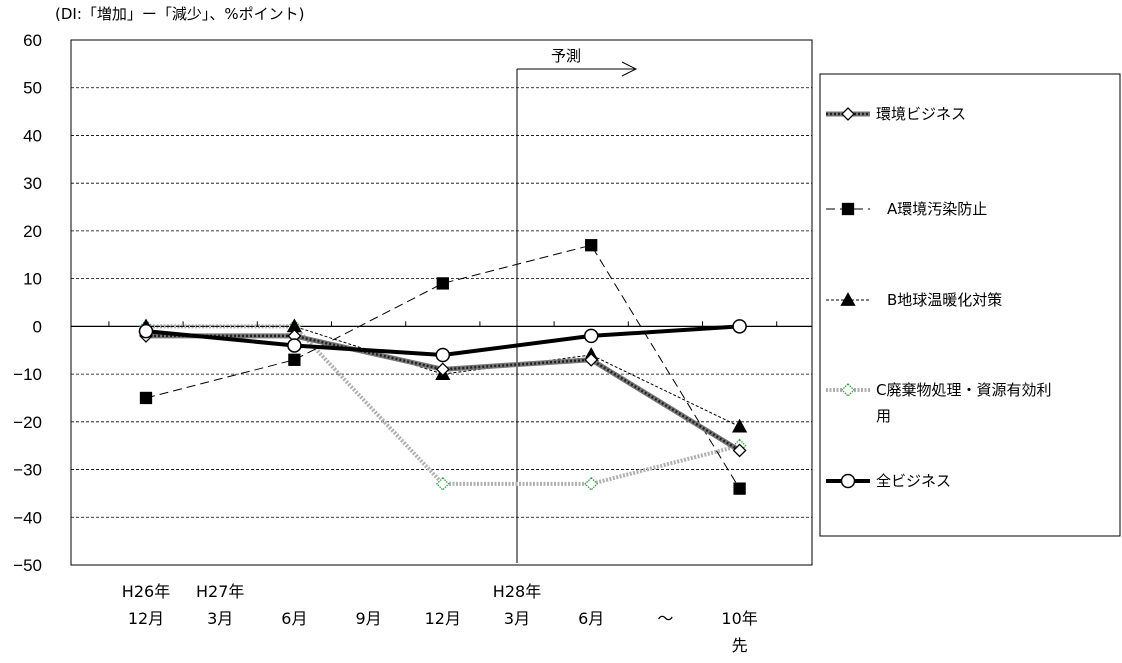 The height and width of the screenshot is (663, 1122). I want to click on x-tick-label: 〜, so click(665, 618).